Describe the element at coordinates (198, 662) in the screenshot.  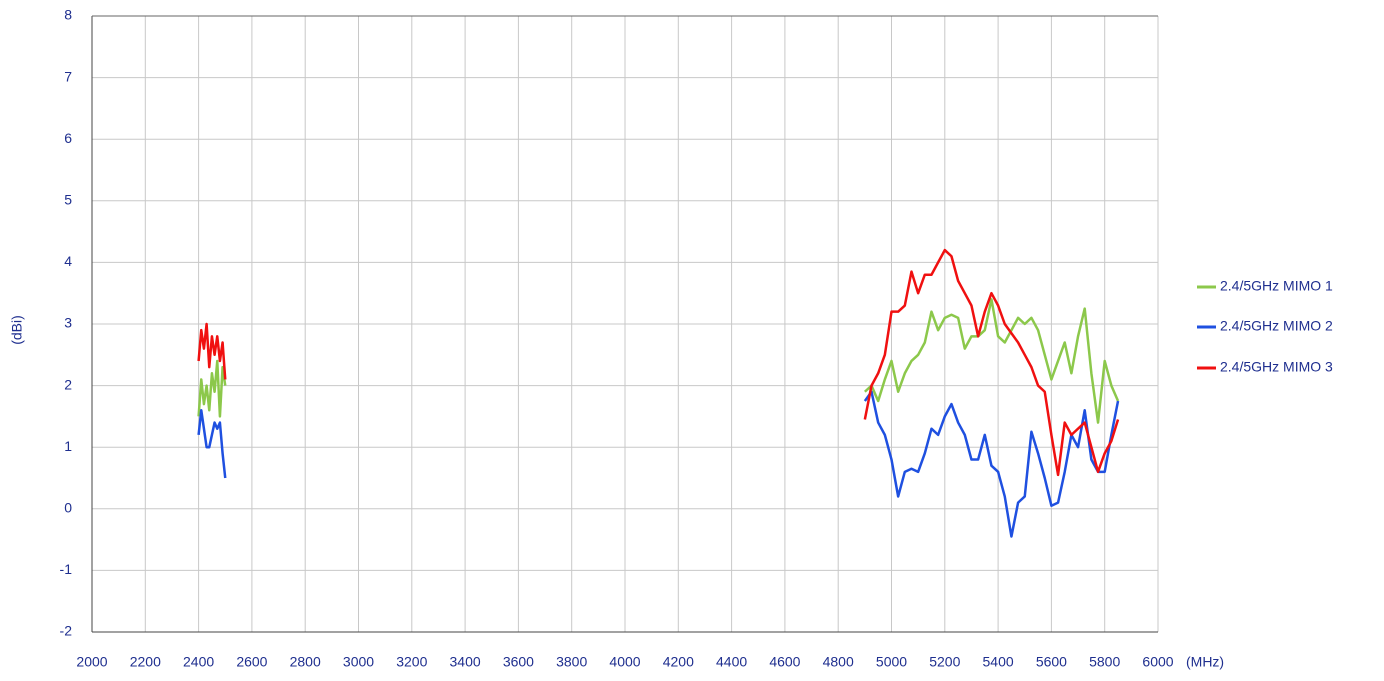
I see `x-tick-label: 2400` at that location.